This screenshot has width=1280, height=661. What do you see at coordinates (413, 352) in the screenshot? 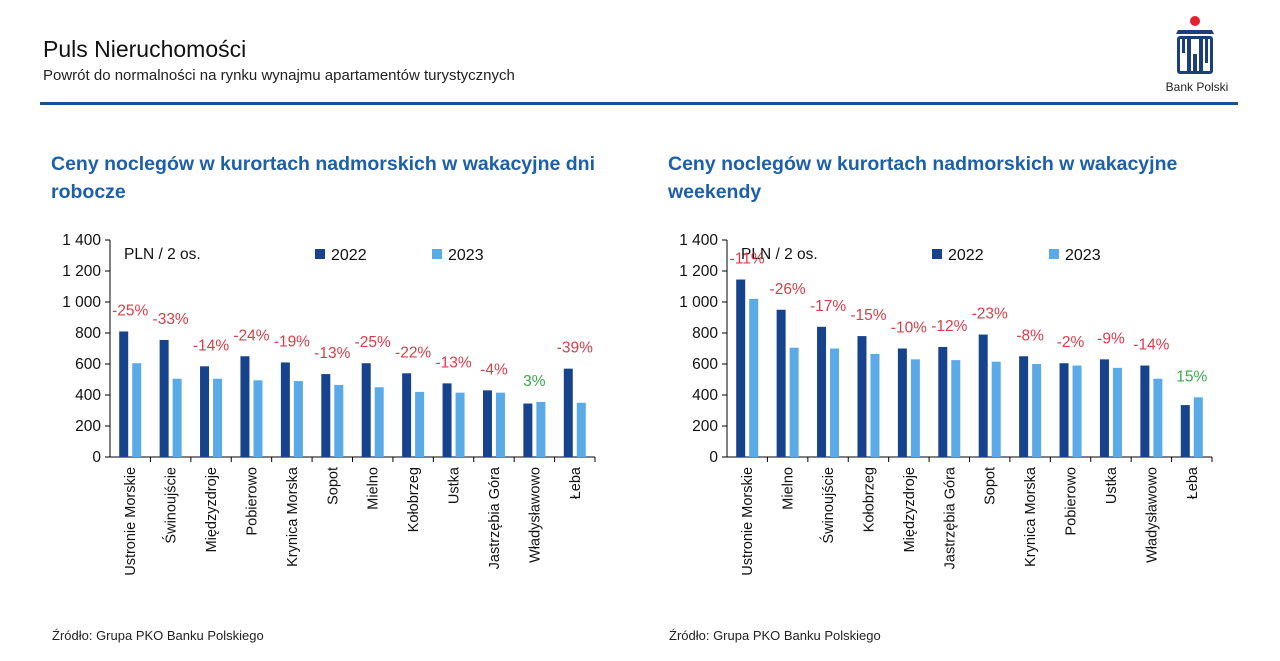
I see `change-label: -22%` at bounding box center [413, 352].